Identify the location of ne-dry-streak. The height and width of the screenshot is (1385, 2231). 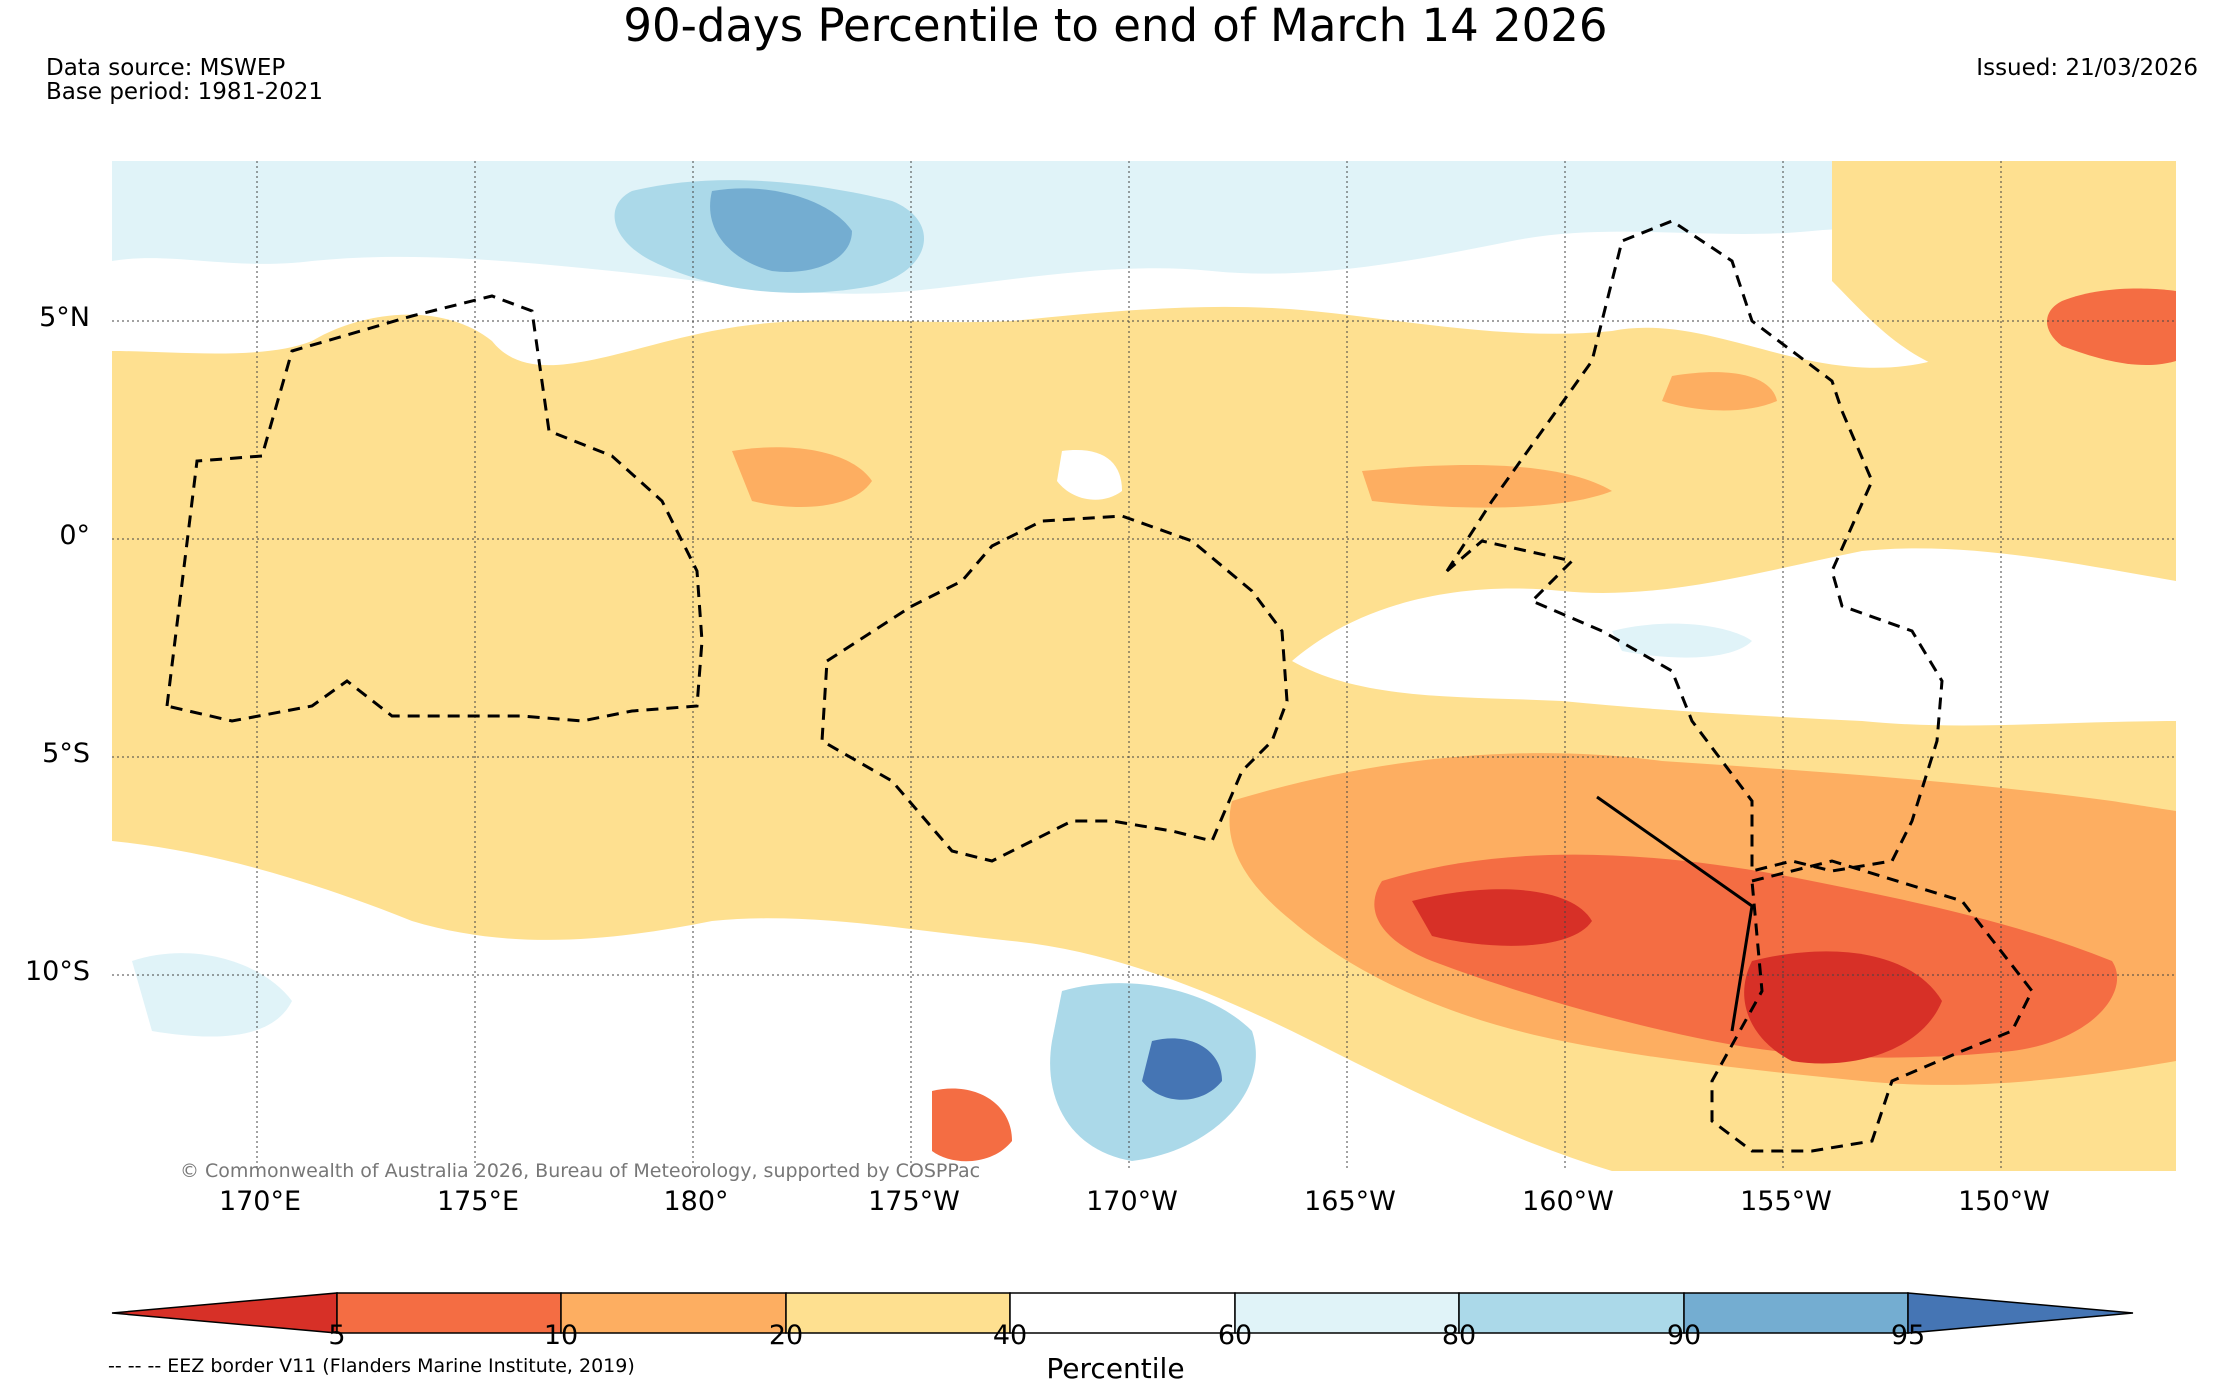
(1719, 391).